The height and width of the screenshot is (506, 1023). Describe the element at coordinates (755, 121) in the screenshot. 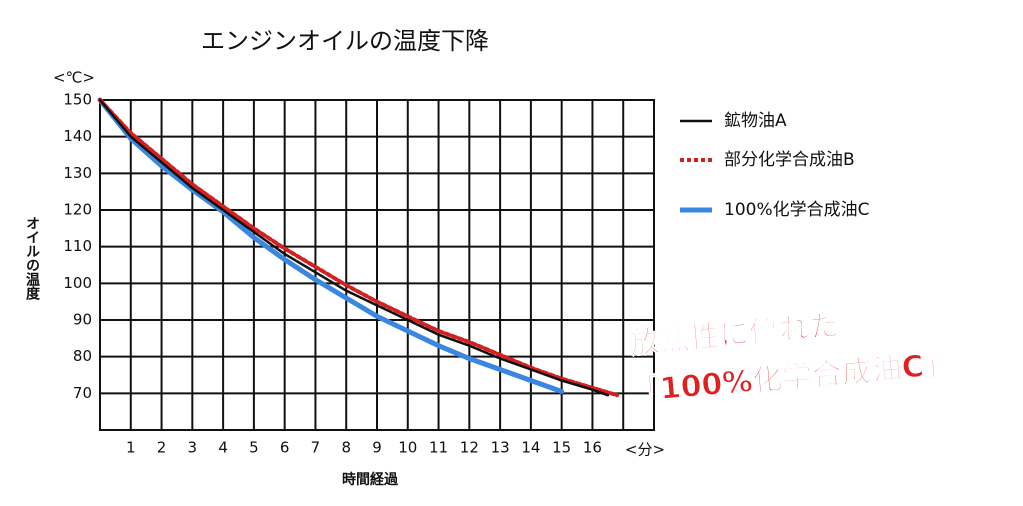

I see `legend-label: 鉱物油A` at that location.